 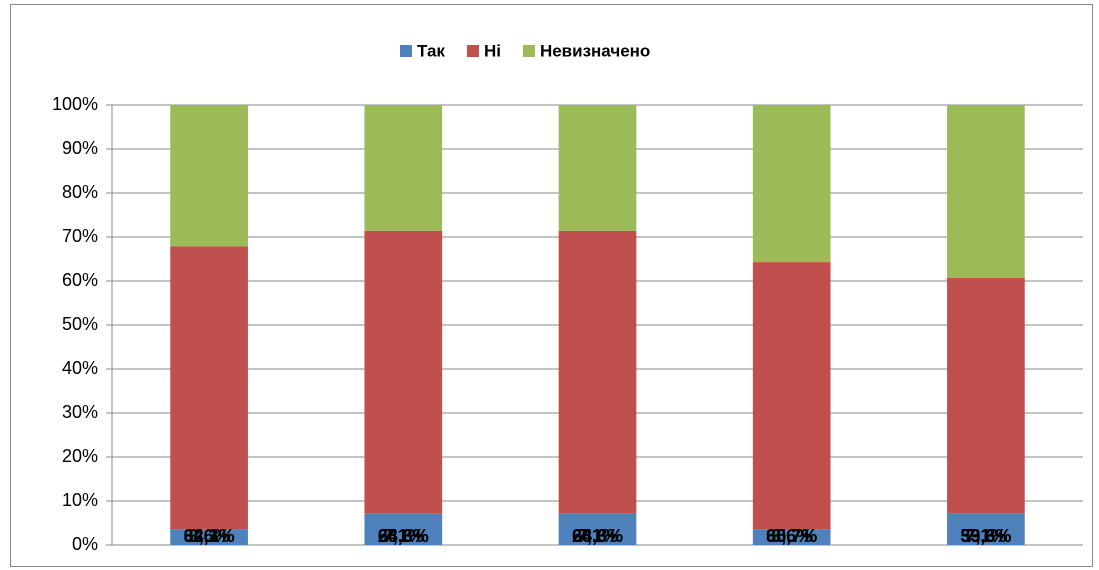 I want to click on data-label: 35,7%, so click(x=791, y=536).